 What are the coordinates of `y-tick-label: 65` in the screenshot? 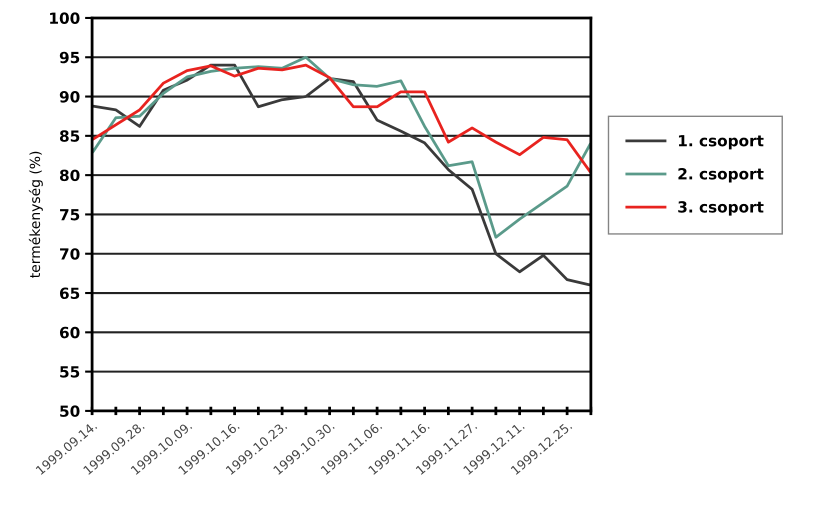 It's located at (70, 294).